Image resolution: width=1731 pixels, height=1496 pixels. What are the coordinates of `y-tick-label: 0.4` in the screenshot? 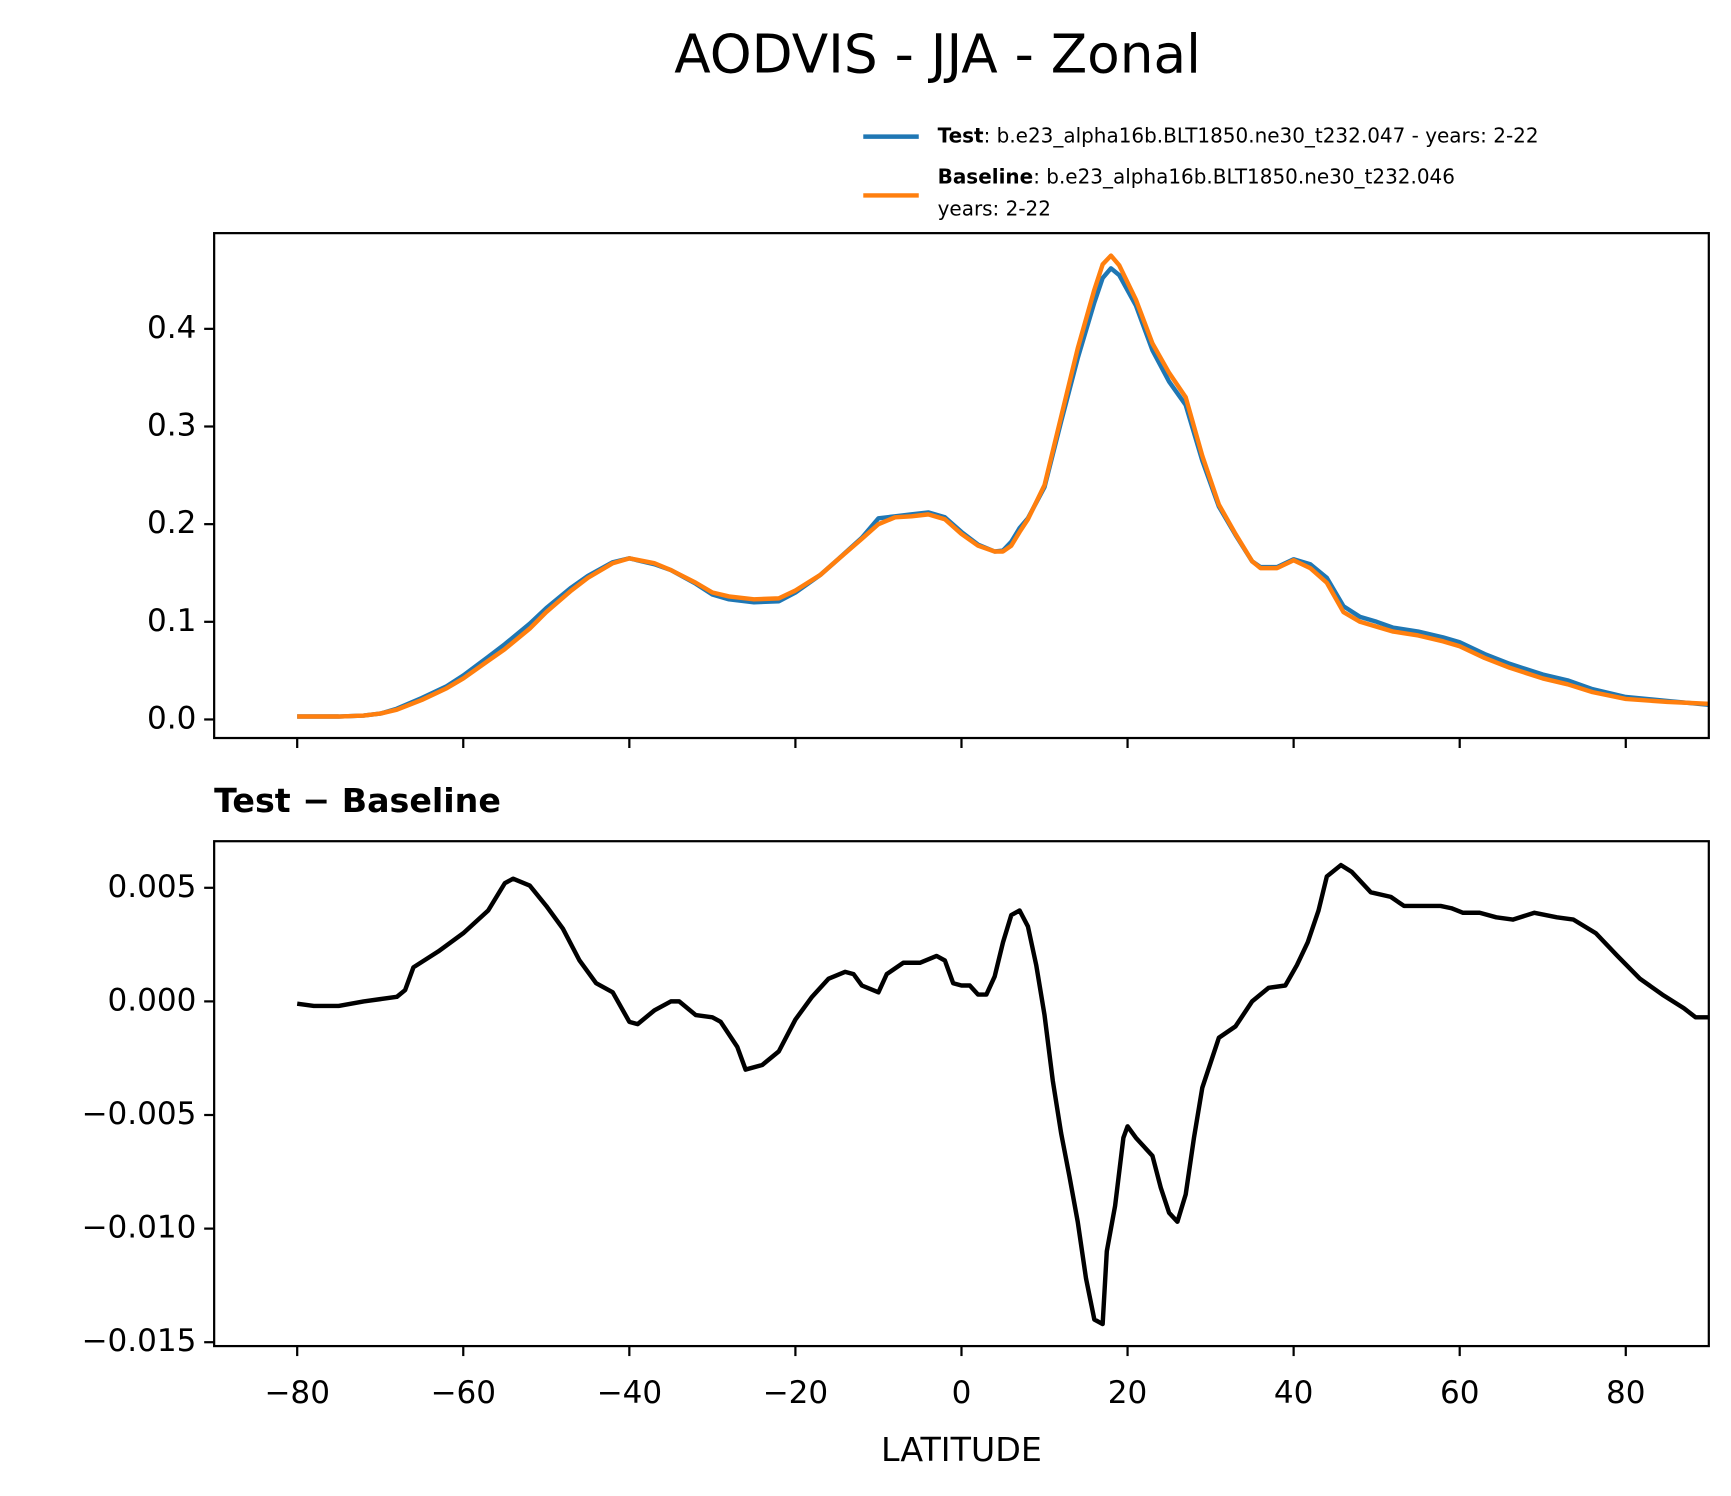 It's located at (171, 328).